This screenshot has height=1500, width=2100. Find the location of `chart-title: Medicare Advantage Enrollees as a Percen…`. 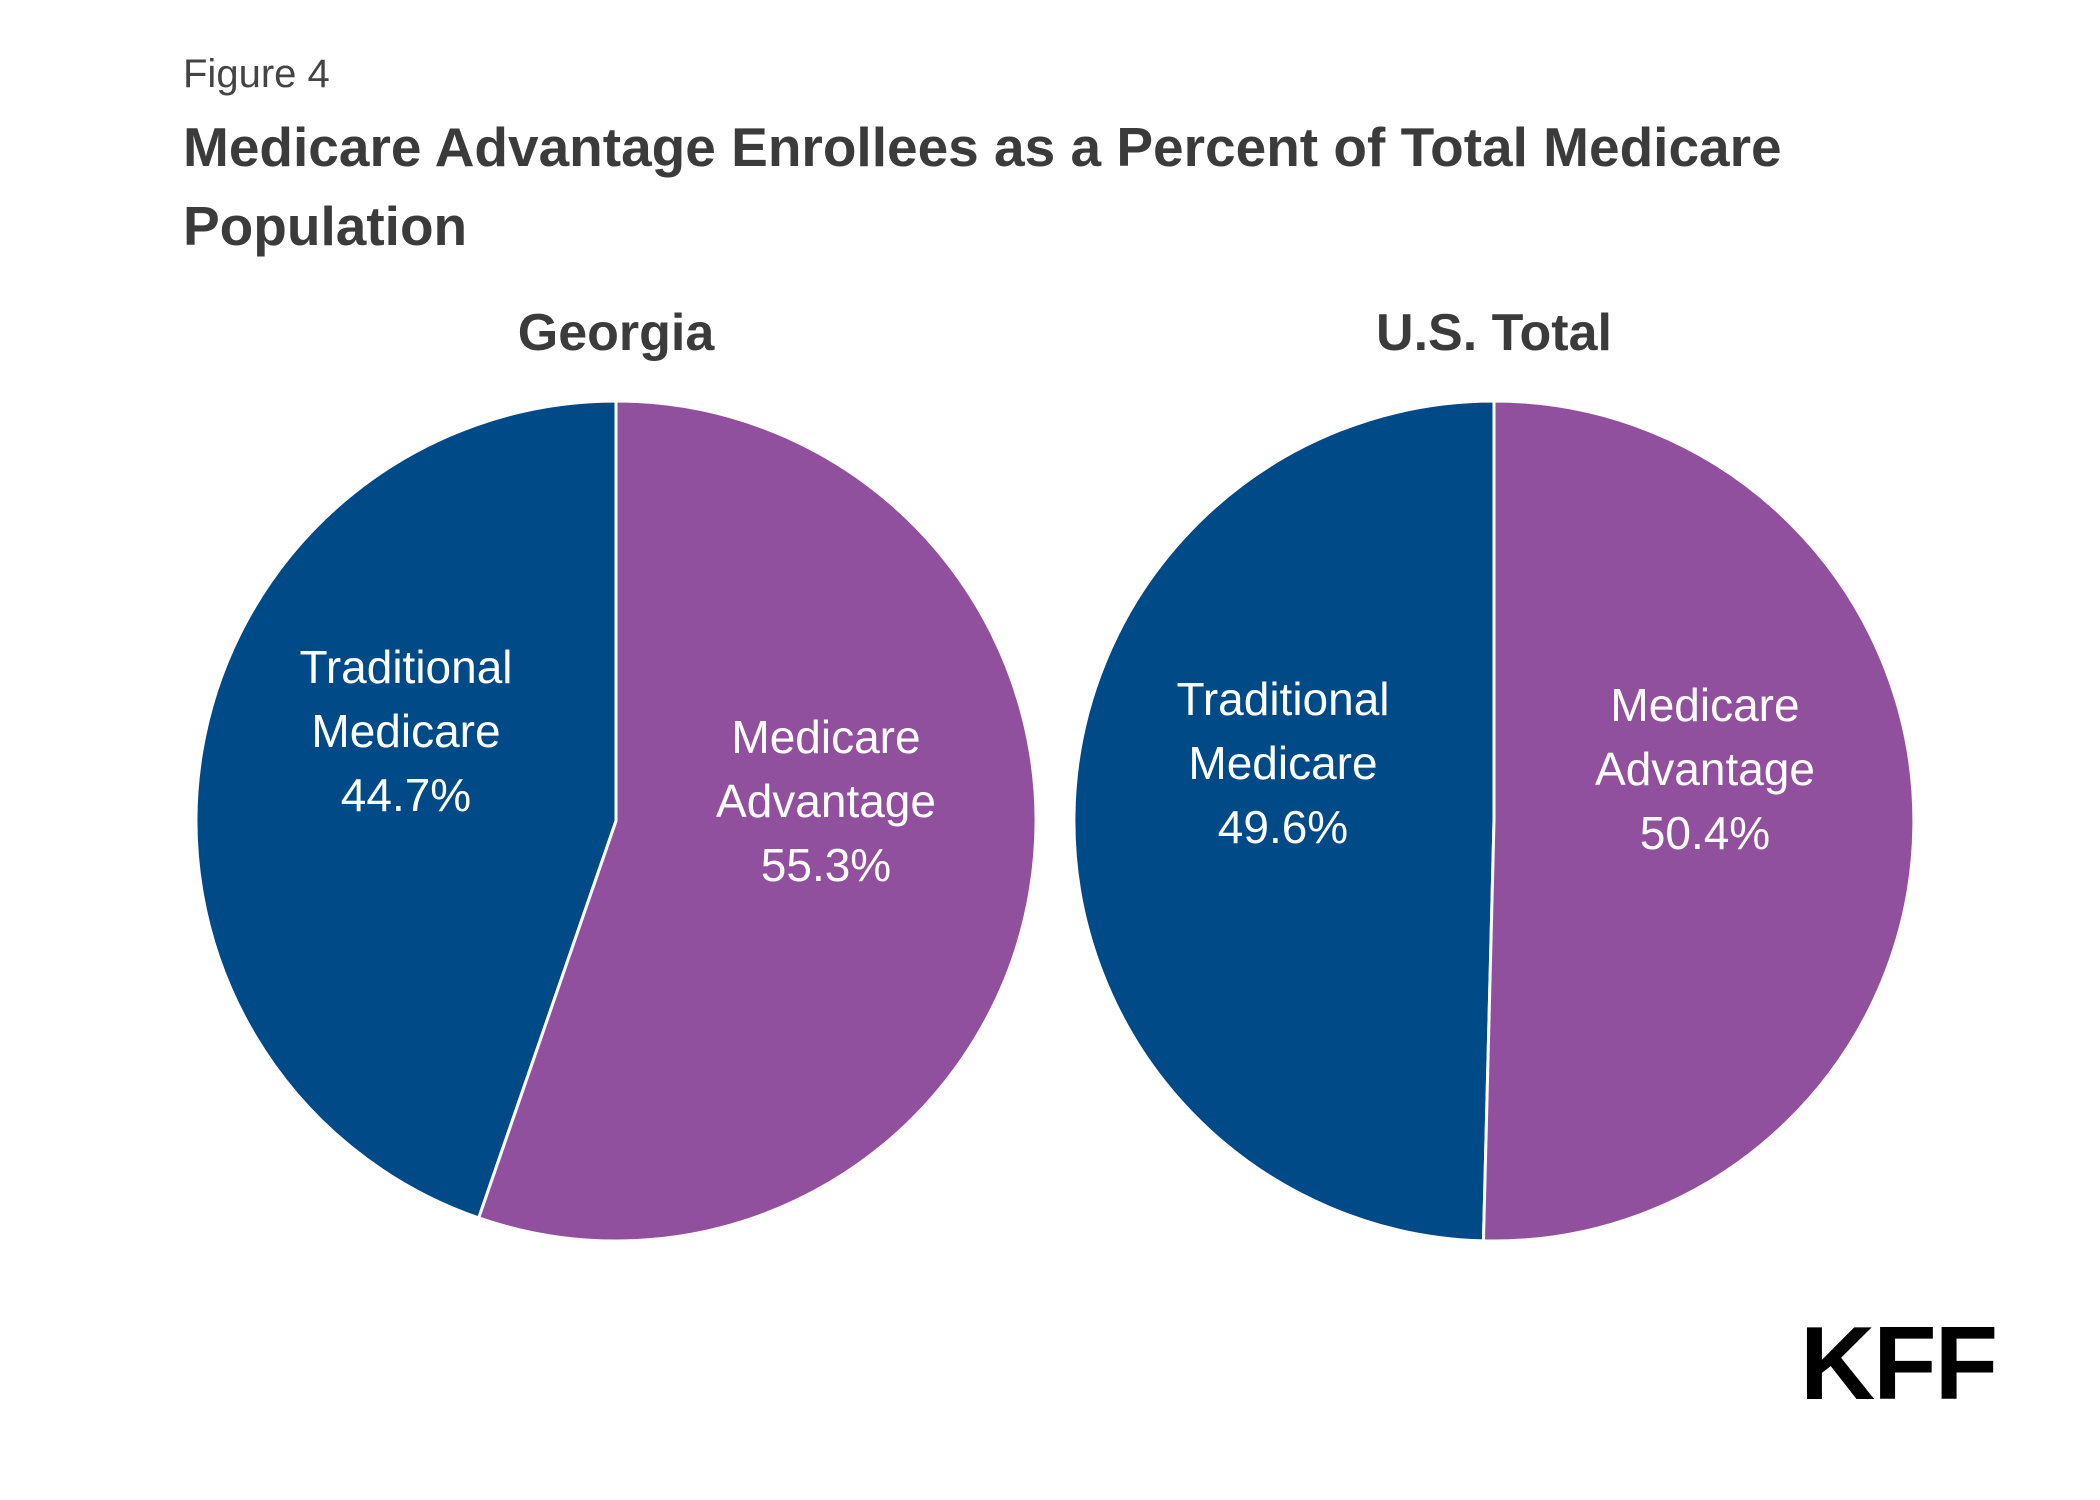

chart-title: Medicare Advantage Enrollees as a Percen… is located at coordinates (982, 186).